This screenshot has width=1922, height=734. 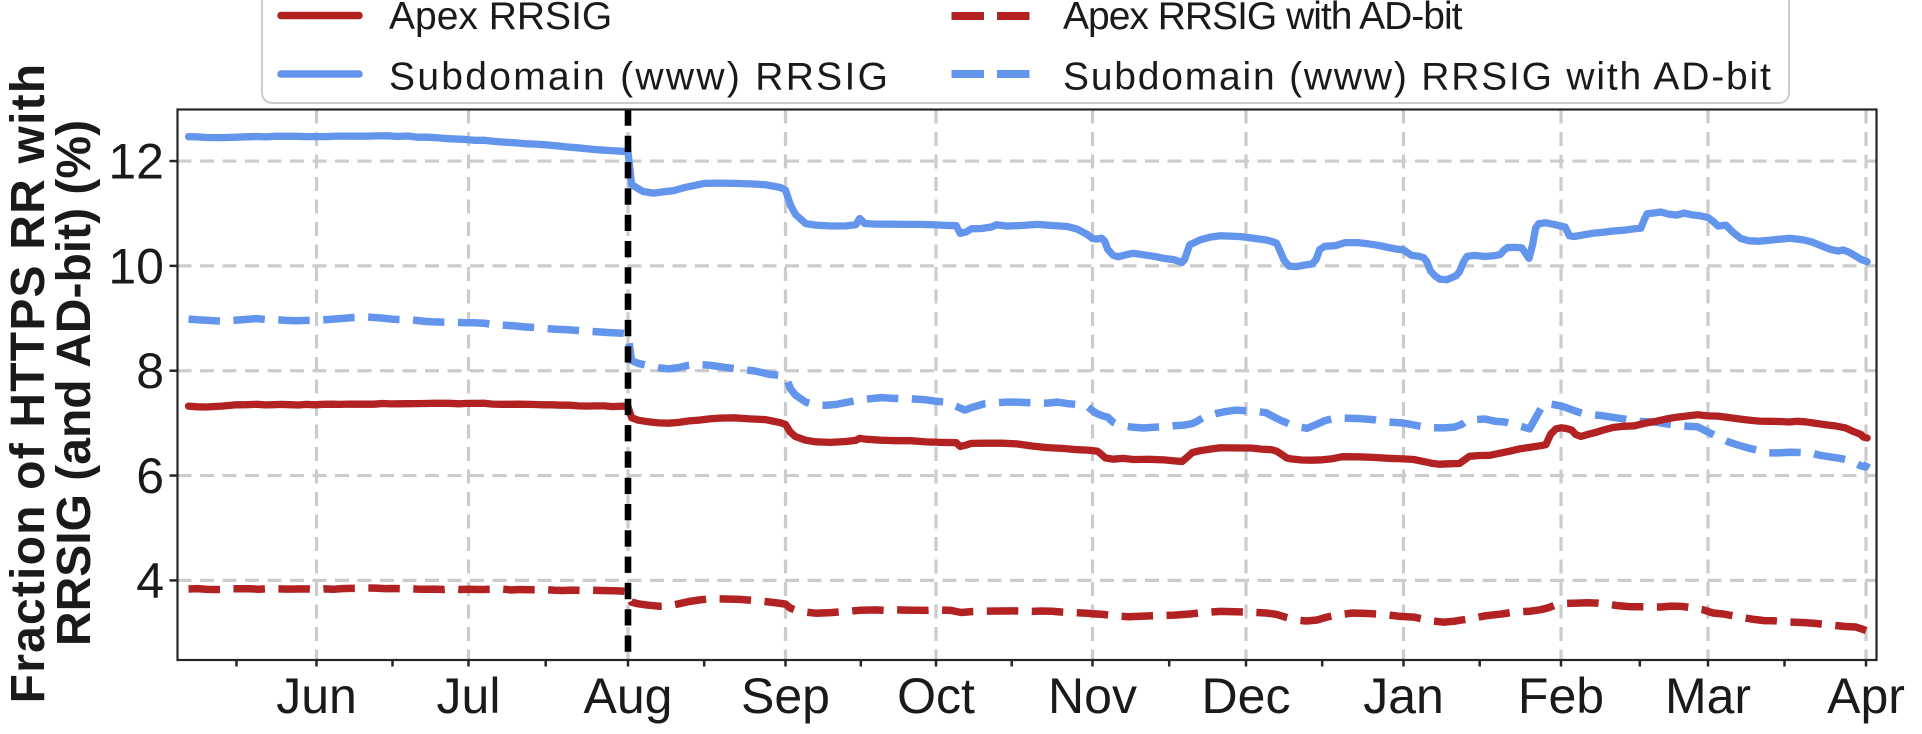 I want to click on svg-text: Apr, so click(x=1866, y=696).